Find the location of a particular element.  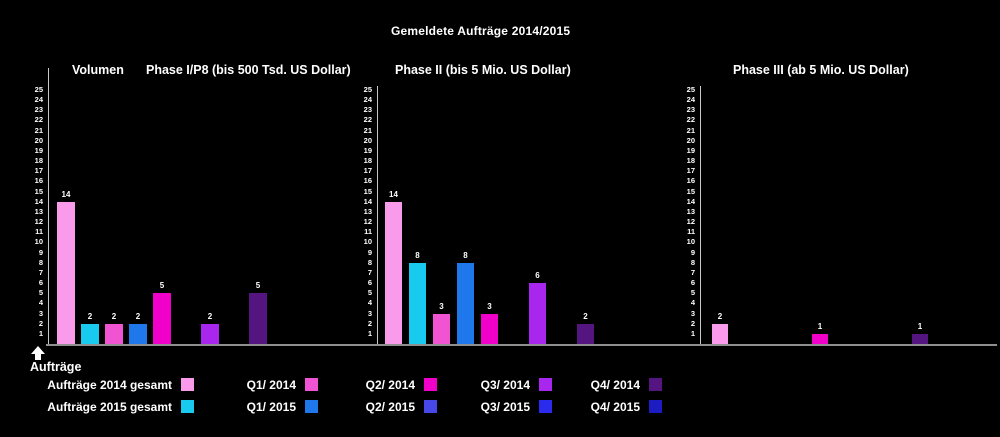

legend-item: Q3/ 2015 is located at coordinates (512, 406).